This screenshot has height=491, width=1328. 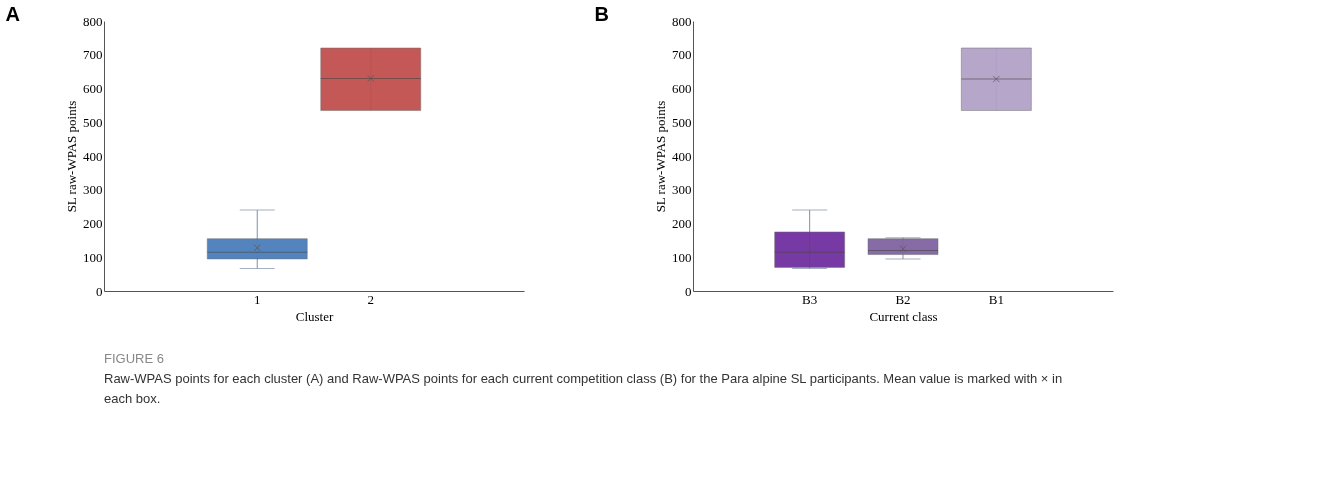 I want to click on x-tick-label: B1, so click(x=996, y=299).